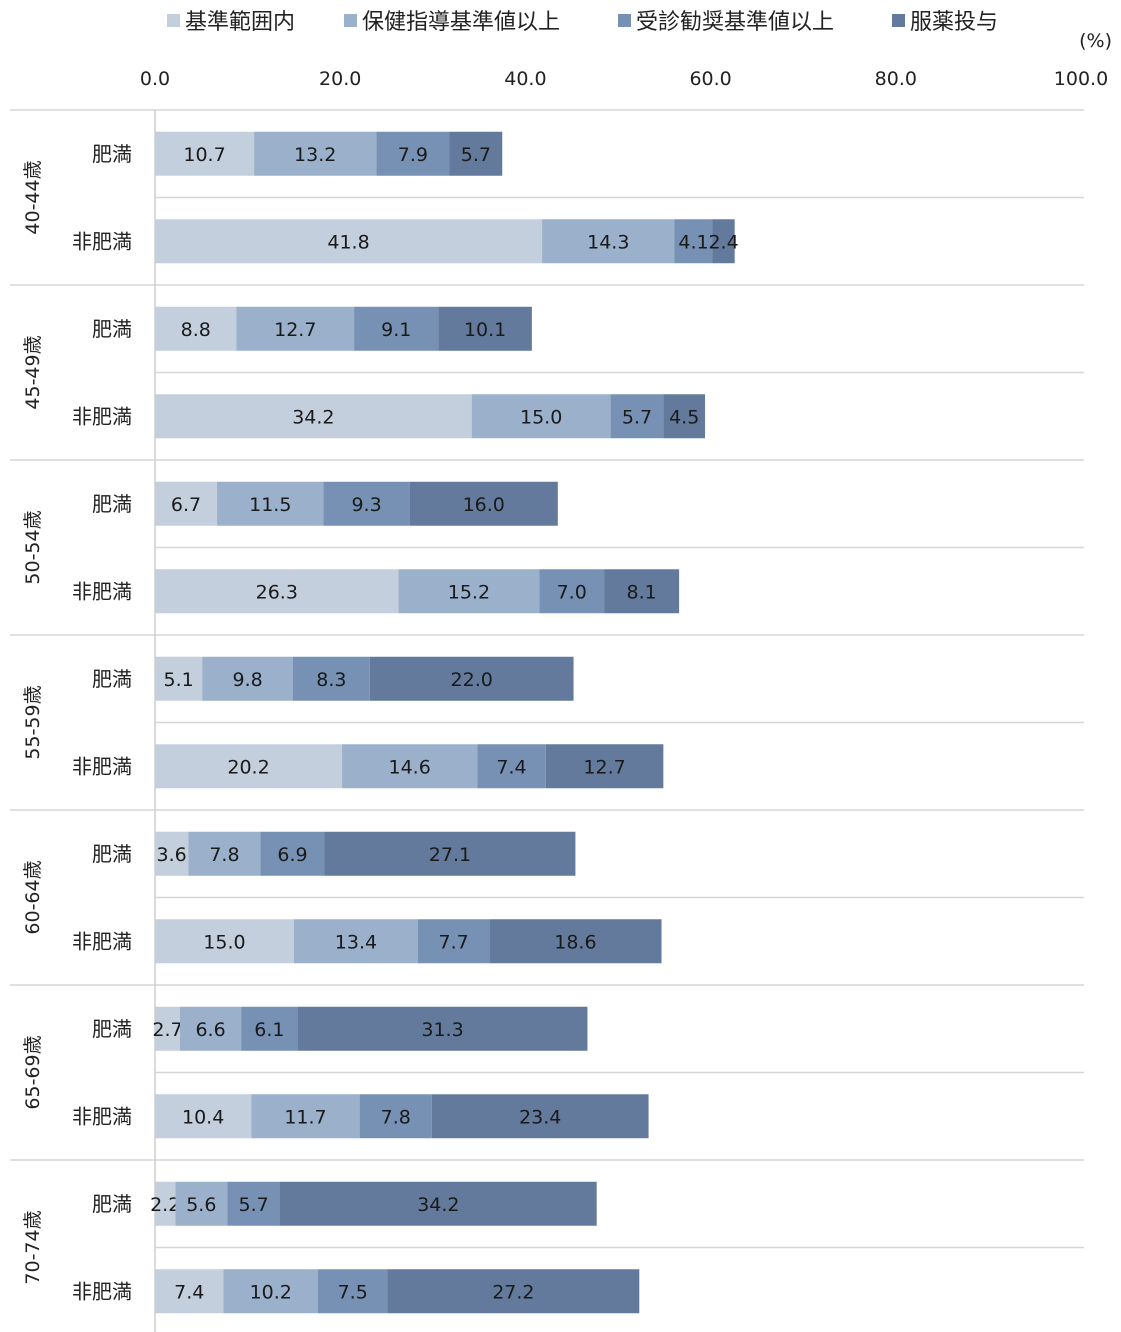 Image resolution: width=1121 pixels, height=1332 pixels. What do you see at coordinates (33, 372) in the screenshot?
I see `age-group-label: 45-49歳` at bounding box center [33, 372].